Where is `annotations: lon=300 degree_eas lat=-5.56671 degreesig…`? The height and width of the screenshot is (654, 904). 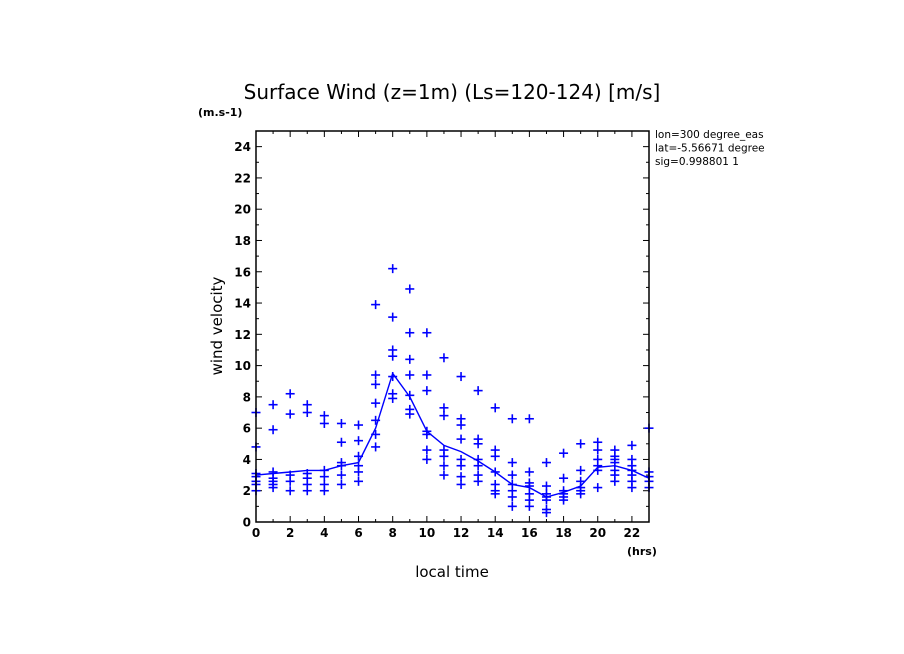 annotations: lon=300 degree_eas lat=-5.56671 degreesig… is located at coordinates (710, 148).